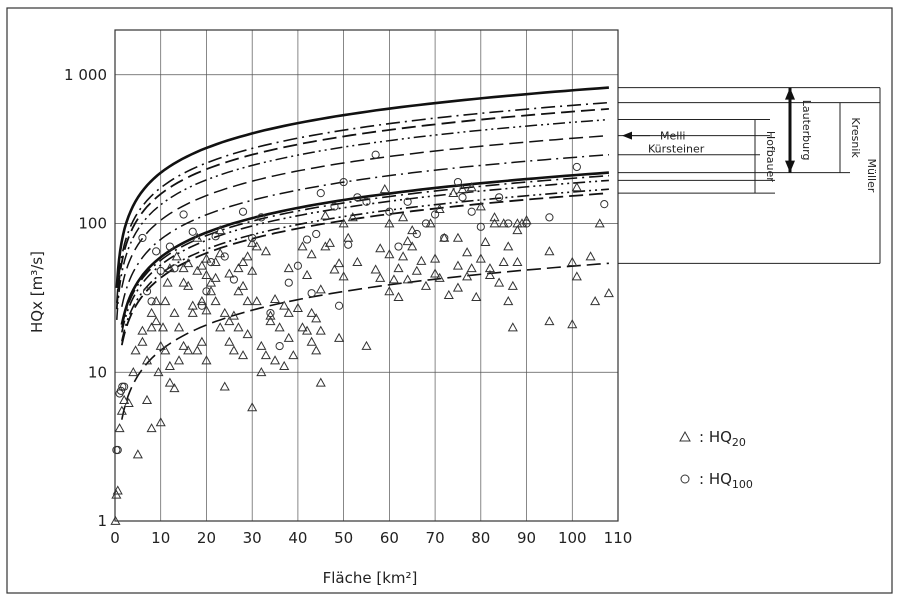 This screenshot has width=899, height=604. I want to click on x-tick-label: 90, so click(526, 538).